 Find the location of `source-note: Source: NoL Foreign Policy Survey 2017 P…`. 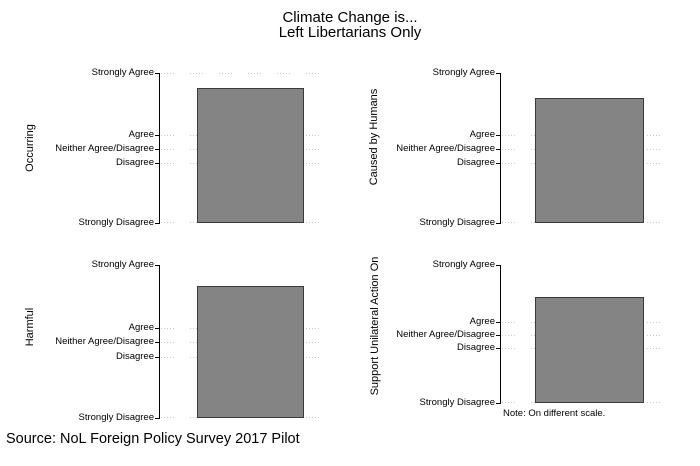

source-note: Source: NoL Foreign Policy Survey 2017 P… is located at coordinates (153, 439).